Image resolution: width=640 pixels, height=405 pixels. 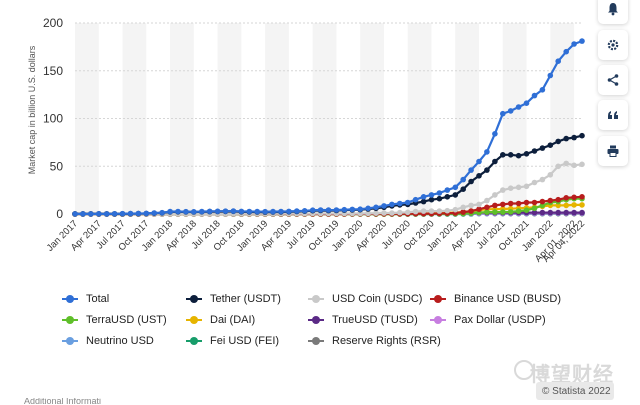 What do you see at coordinates (613, 12) in the screenshot?
I see `notification-bell-button` at bounding box center [613, 12].